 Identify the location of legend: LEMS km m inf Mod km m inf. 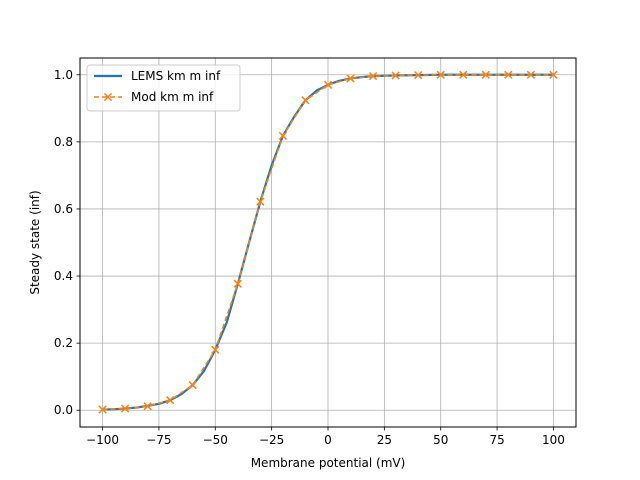
(163, 88).